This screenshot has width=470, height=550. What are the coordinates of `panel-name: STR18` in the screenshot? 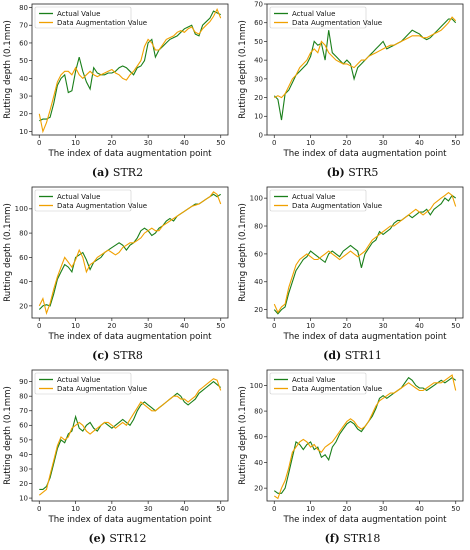 It's located at (360, 538).